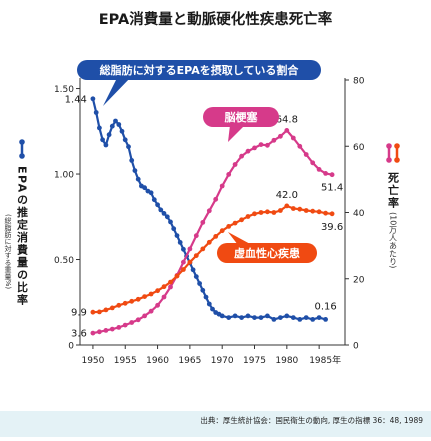 This screenshot has width=431, height=441. Describe the element at coordinates (359, 148) in the screenshot. I see `right-tick-label: 60` at that location.